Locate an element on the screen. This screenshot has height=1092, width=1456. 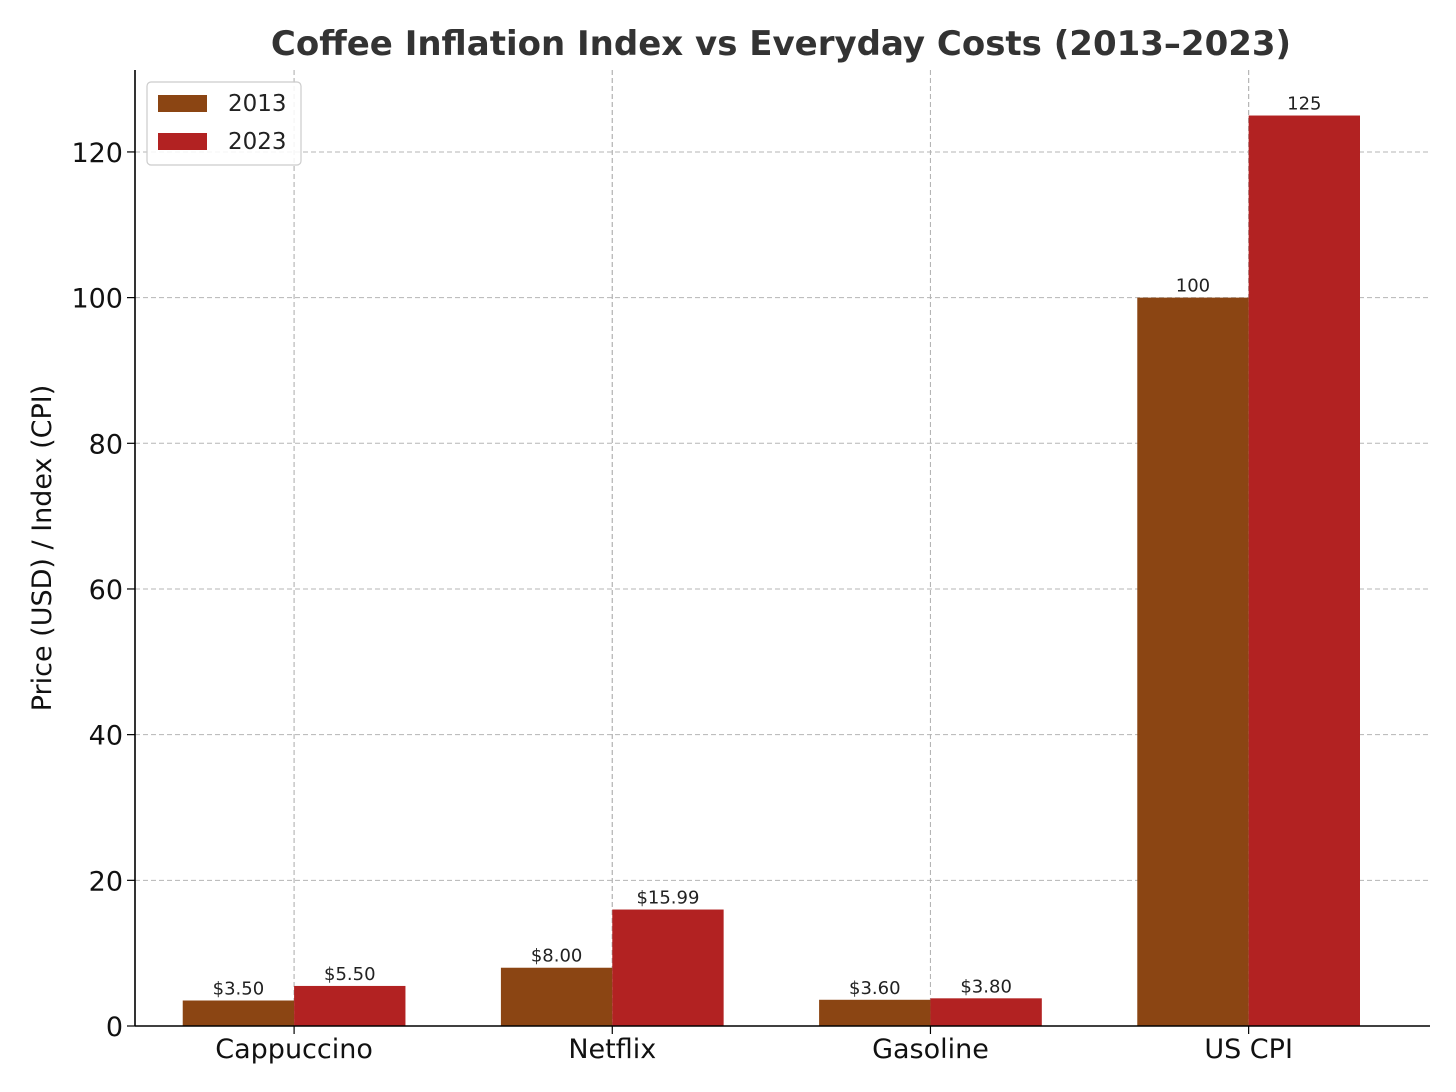
y-tick-label: 40 is located at coordinates (106, 736).